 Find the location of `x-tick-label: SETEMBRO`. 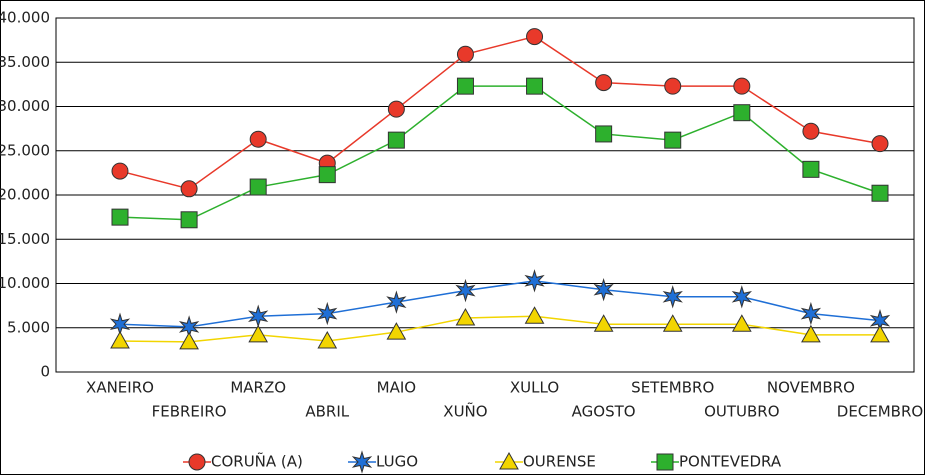

x-tick-label: SETEMBRO is located at coordinates (672, 388).